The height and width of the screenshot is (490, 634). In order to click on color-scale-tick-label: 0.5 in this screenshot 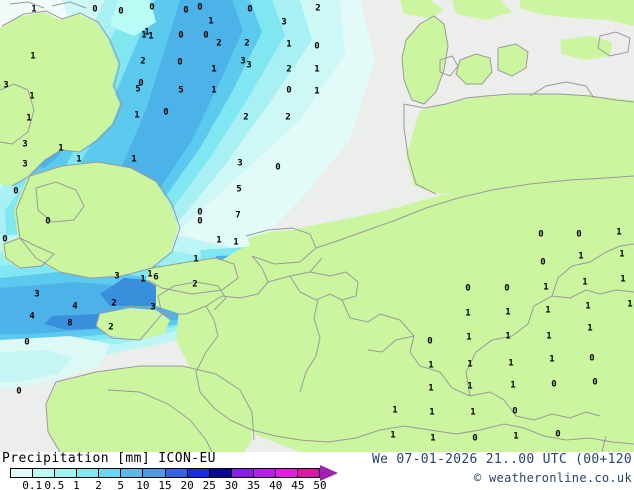, I will do `click(54, 484)`.